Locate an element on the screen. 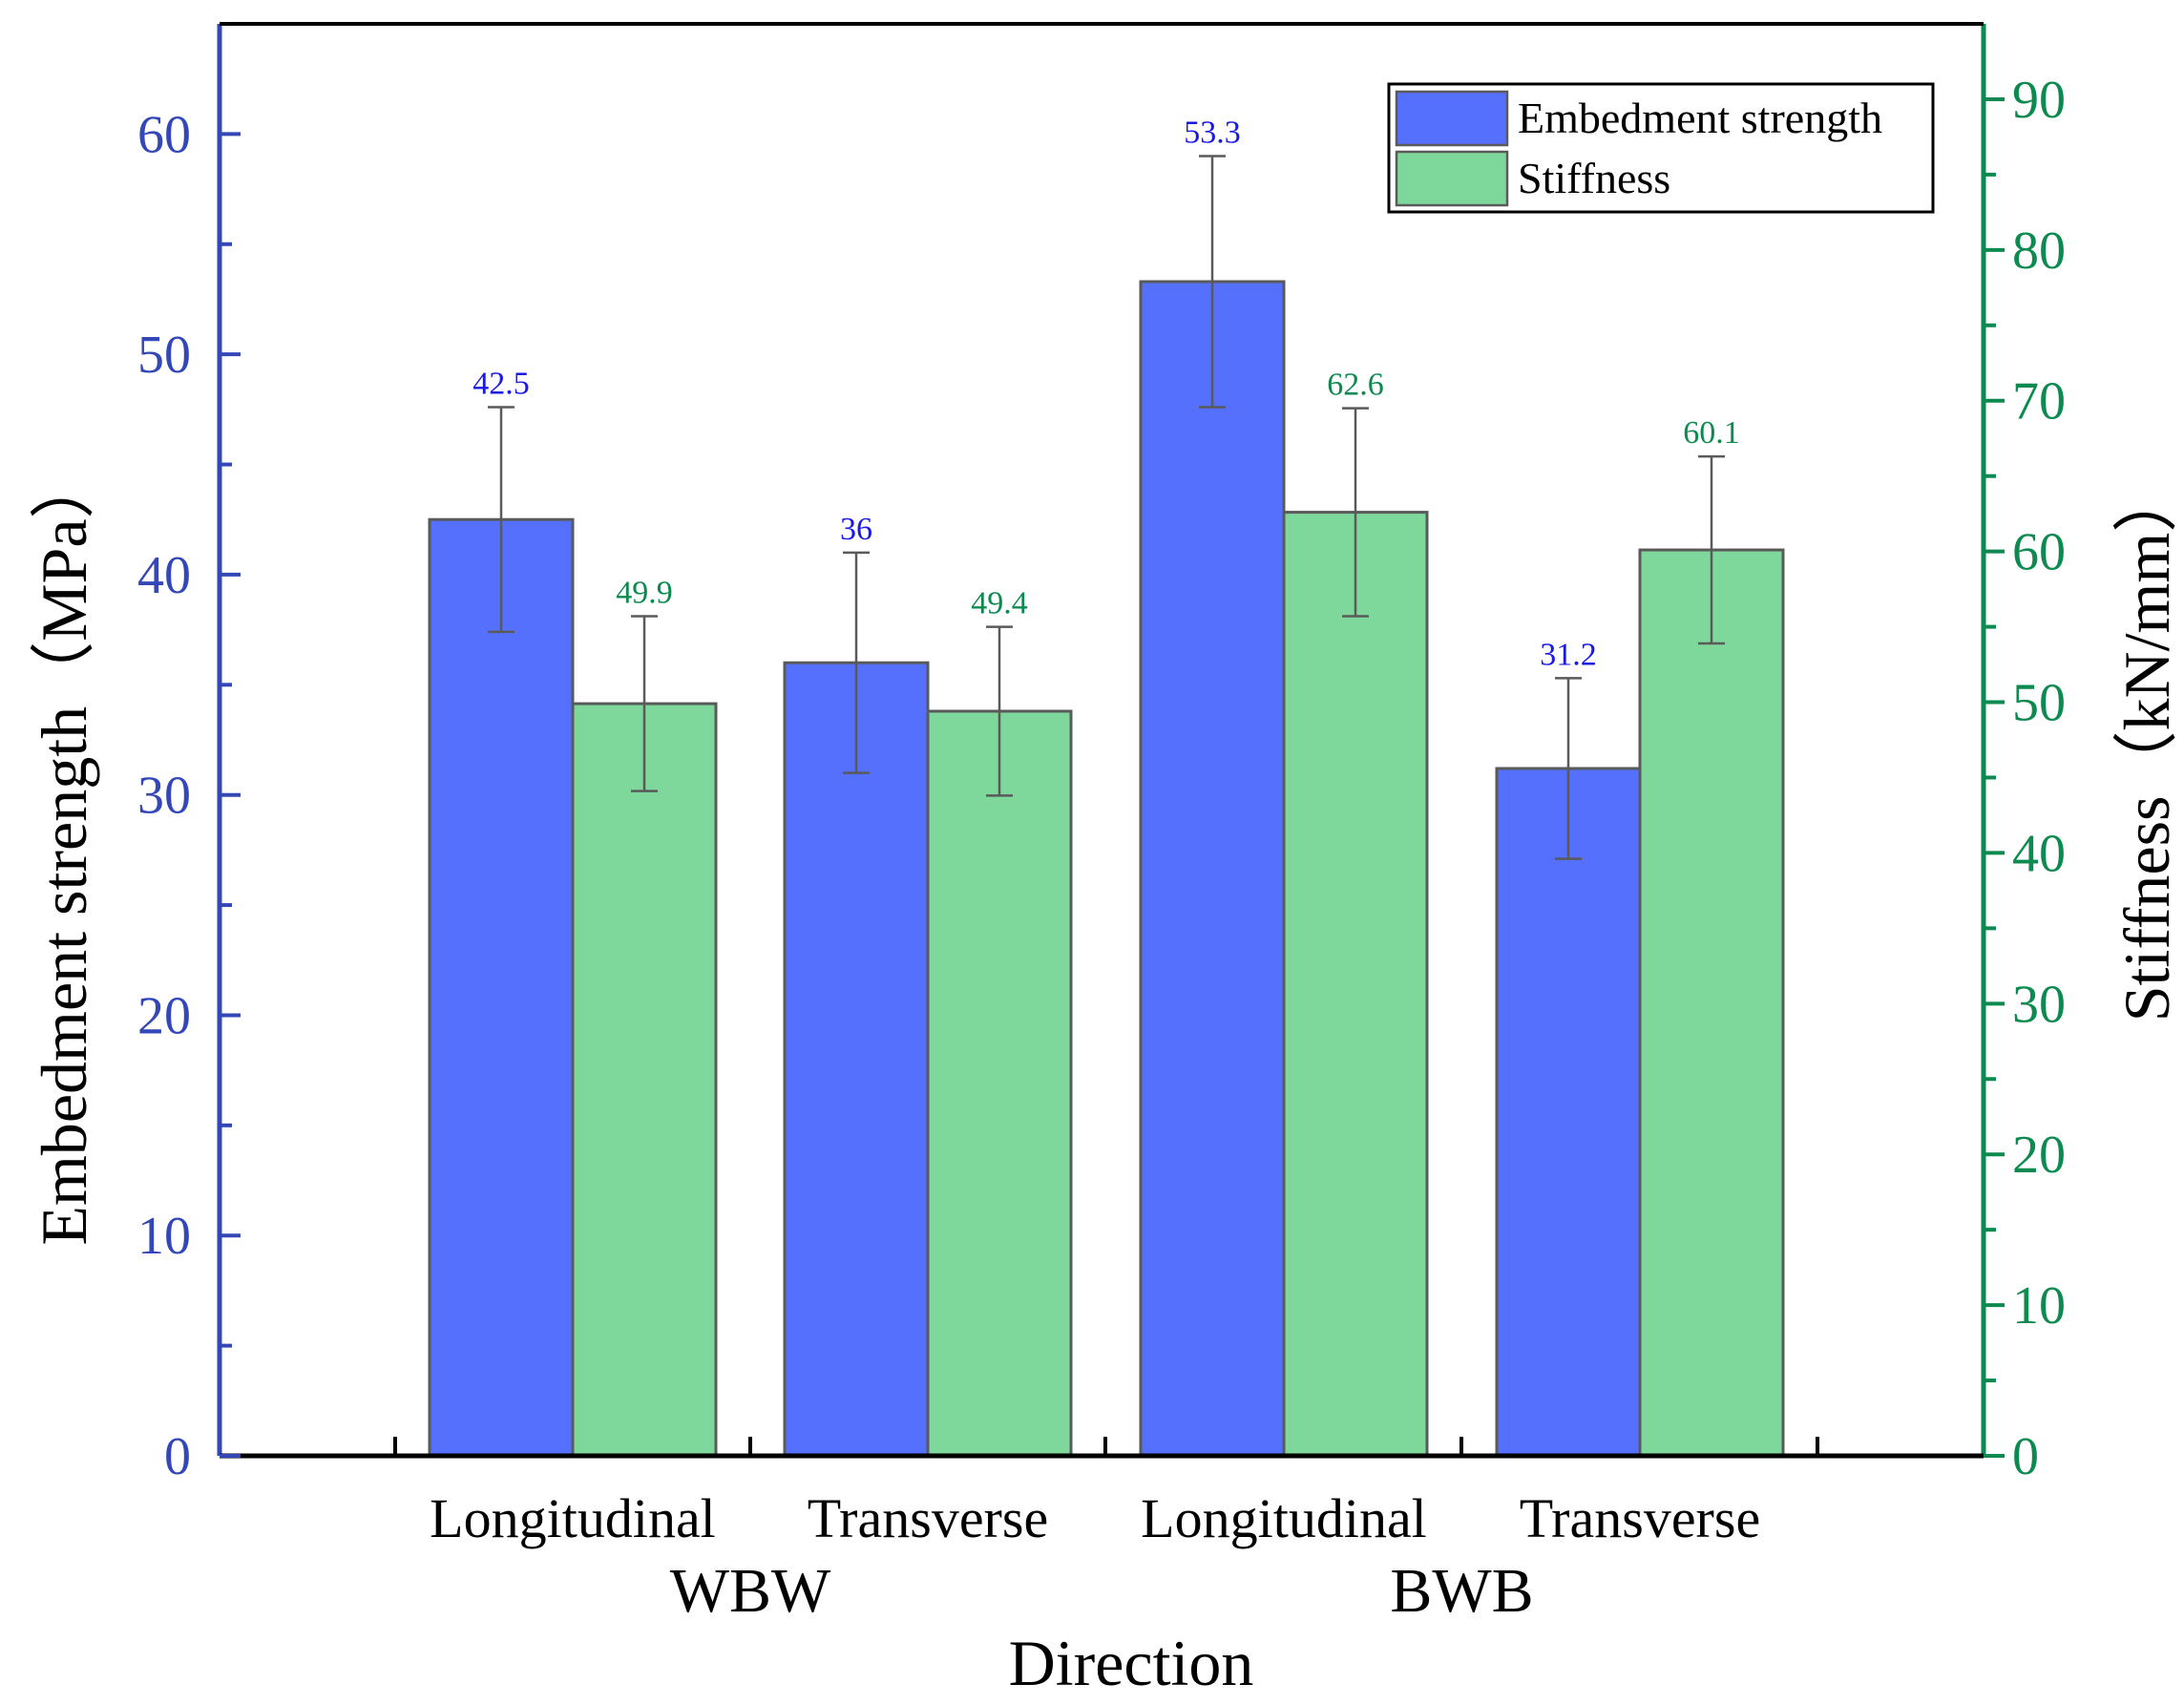 The image size is (2184, 1705). y-right-tick-label: 10 is located at coordinates (2039, 1306).